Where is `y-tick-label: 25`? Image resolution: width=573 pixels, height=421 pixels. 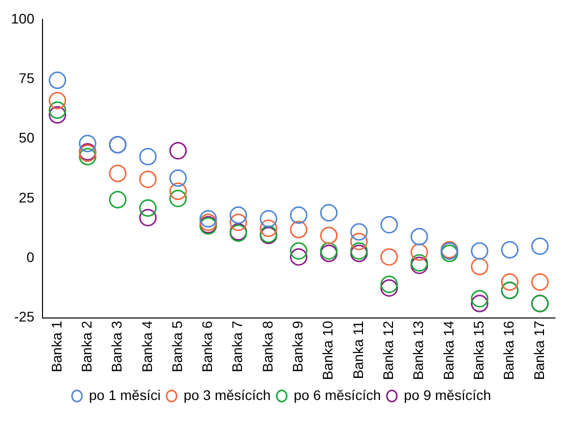
y-tick-label: 25 is located at coordinates (26, 197).